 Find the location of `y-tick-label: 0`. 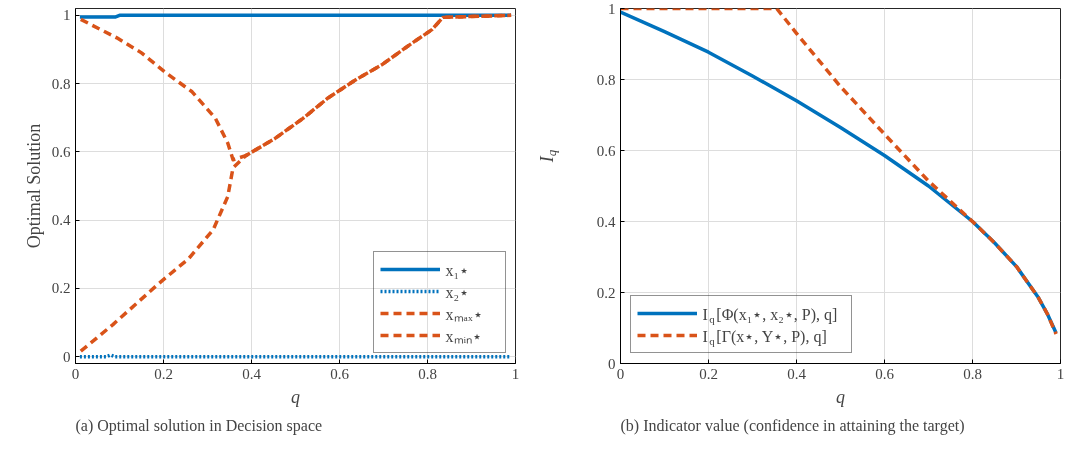

y-tick-label: 0 is located at coordinates (67, 356).